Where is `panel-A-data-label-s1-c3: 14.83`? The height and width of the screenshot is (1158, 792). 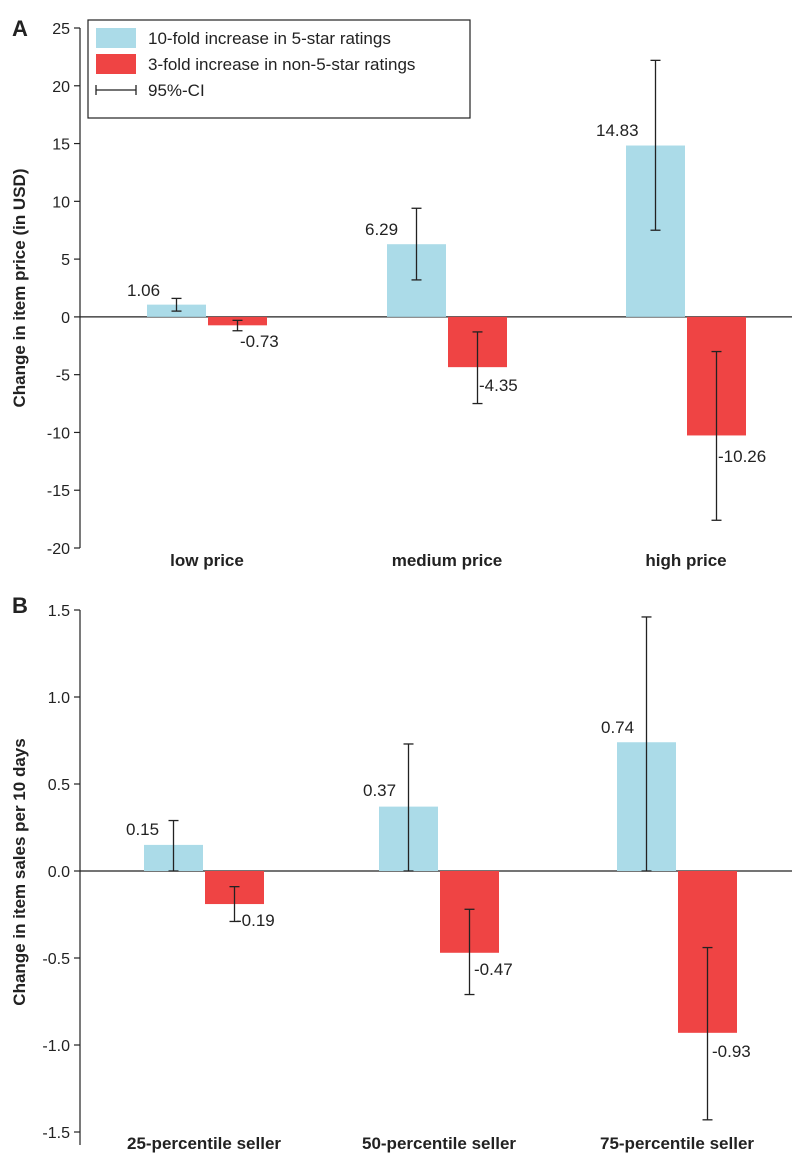 panel-A-data-label-s1-c3: 14.83 is located at coordinates (617, 130).